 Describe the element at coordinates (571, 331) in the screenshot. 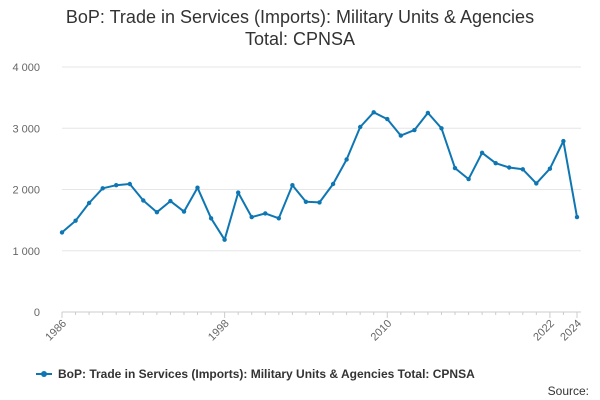

I see `x-tick-label: 2024` at that location.